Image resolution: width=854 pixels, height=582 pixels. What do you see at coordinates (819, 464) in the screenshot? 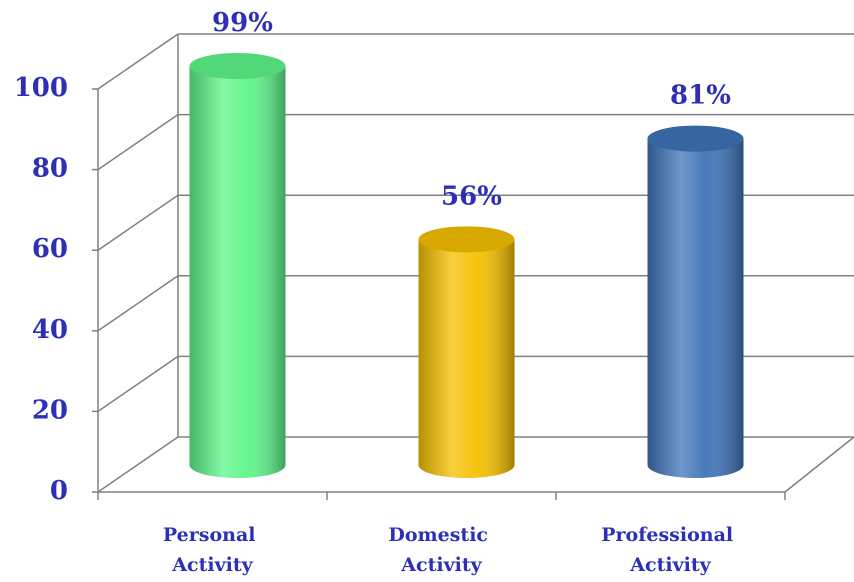
I see `floor-right` at bounding box center [819, 464].